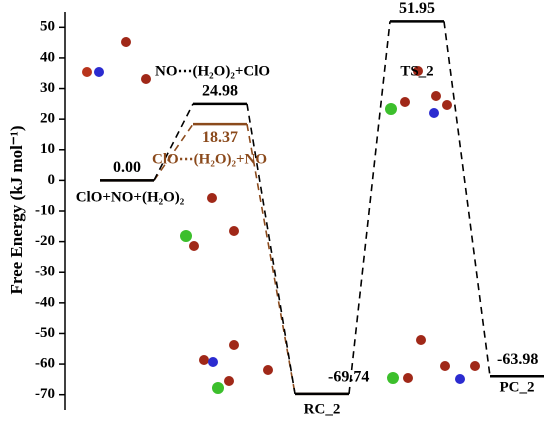 The height and width of the screenshot is (424, 550). I want to click on y-tick-label: -50, so click(45, 333).